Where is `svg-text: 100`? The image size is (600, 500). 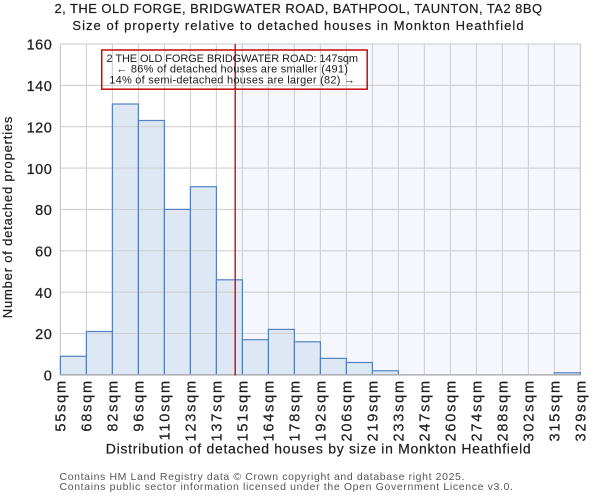
svg-text: 100 is located at coordinates (40, 170).